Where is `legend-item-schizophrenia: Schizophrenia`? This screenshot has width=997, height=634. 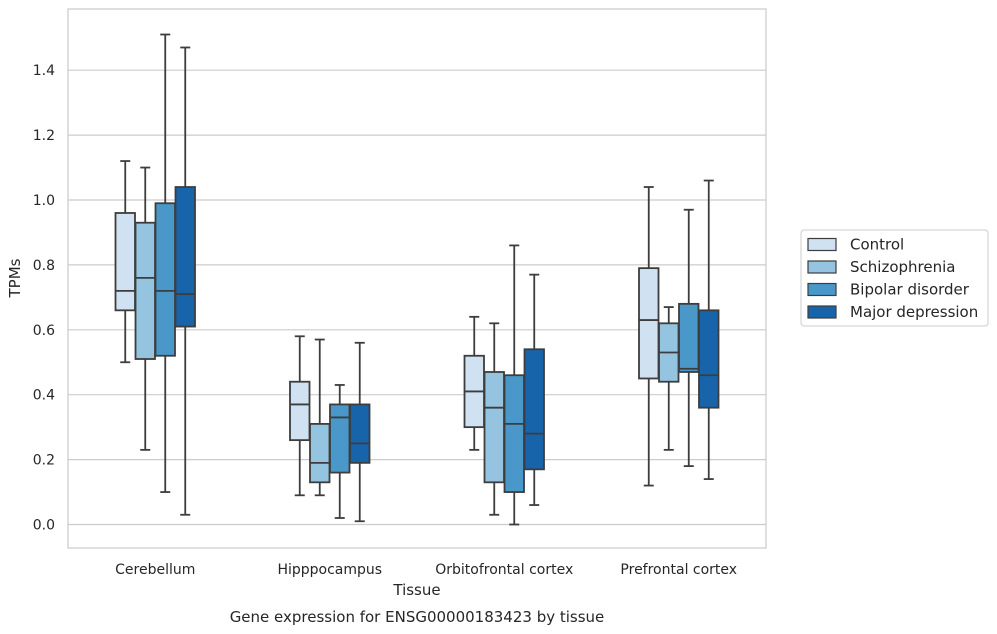 legend-item-schizophrenia: Schizophrenia is located at coordinates (881, 267).